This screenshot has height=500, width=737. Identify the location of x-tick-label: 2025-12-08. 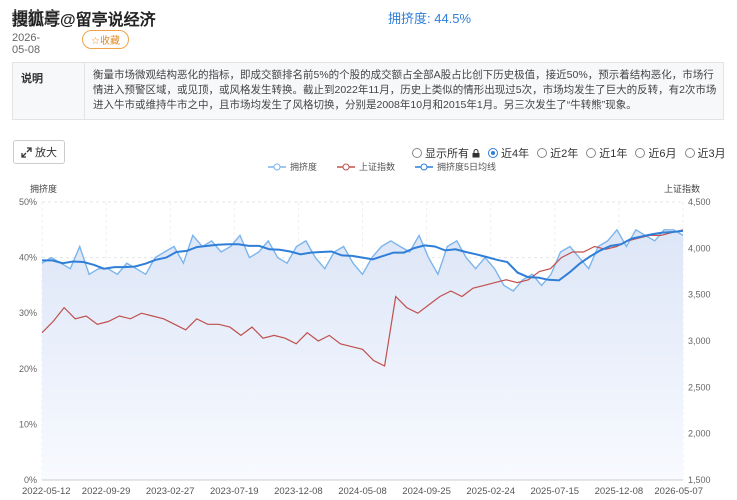
(619, 491).